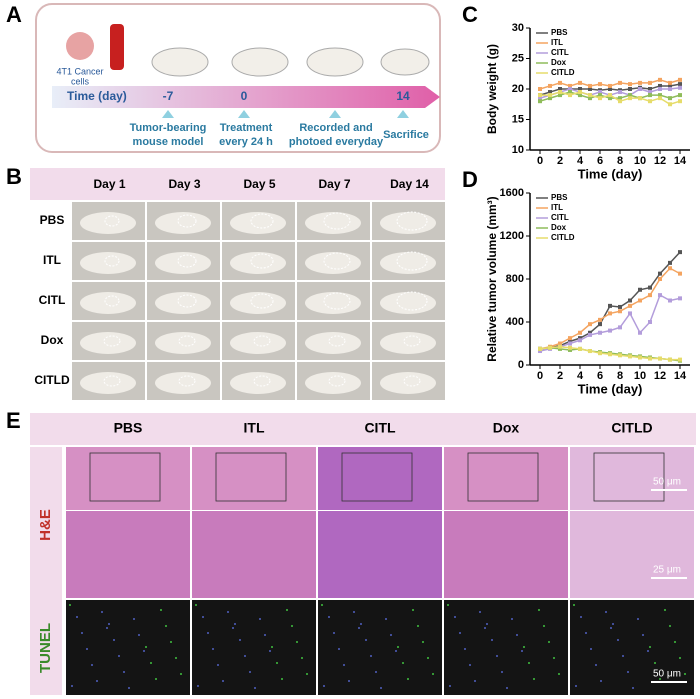 This screenshot has height=699, width=700. I want to click on legend-label: Dox, so click(559, 227).